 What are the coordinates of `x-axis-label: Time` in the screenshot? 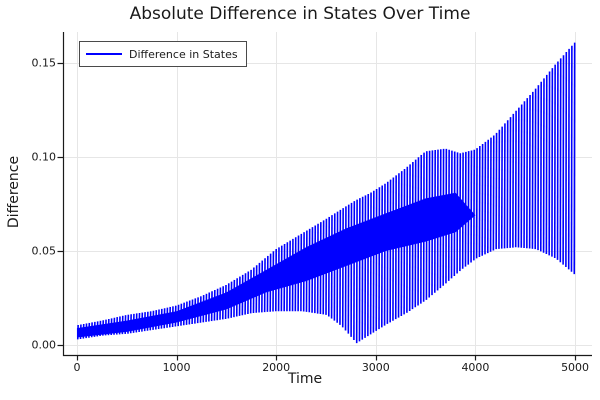 It's located at (305, 379).